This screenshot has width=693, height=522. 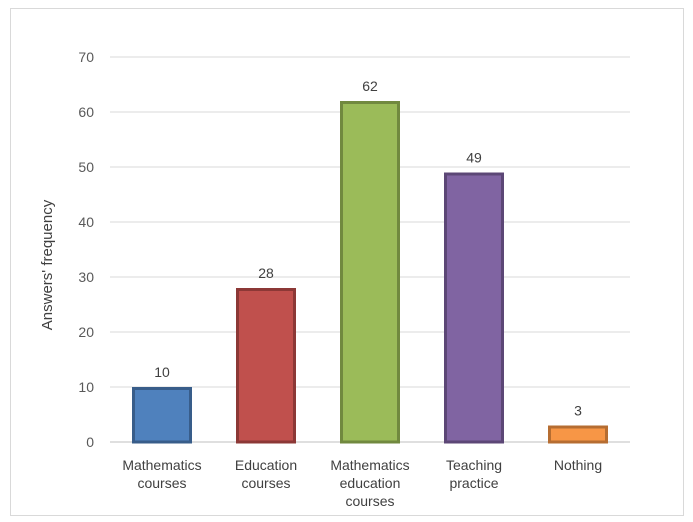 I want to click on y-tick-label: 50, so click(x=86, y=167).